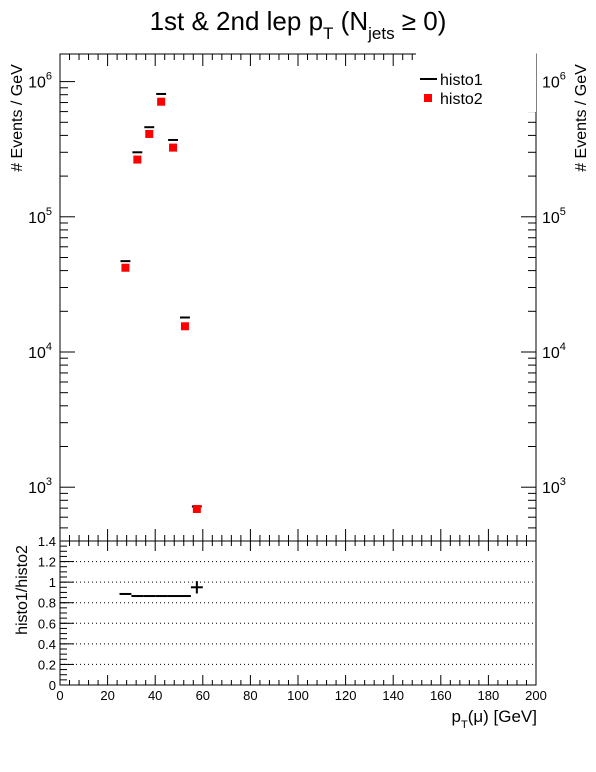 This screenshot has width=596, height=772. Describe the element at coordinates (107, 695) in the screenshot. I see `ratio-x-tick-label: 20` at that location.